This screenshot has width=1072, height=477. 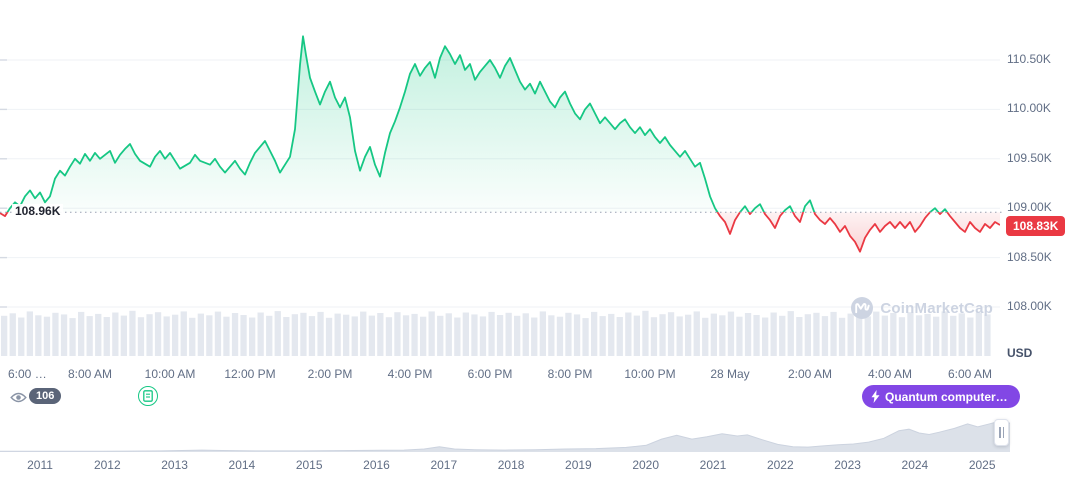 I want to click on watermark-text: CoinMarketCap, so click(x=936, y=308).